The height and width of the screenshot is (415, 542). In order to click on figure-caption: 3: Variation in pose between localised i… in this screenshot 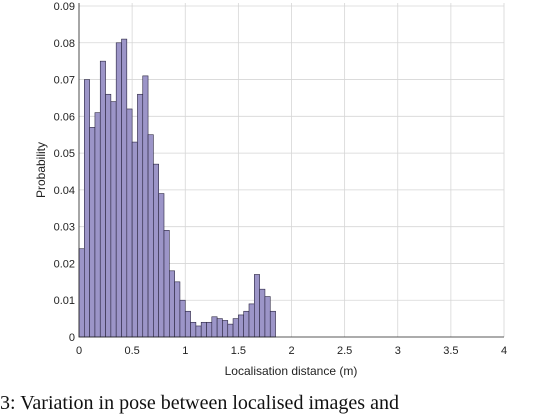, I will do `click(199, 403)`.